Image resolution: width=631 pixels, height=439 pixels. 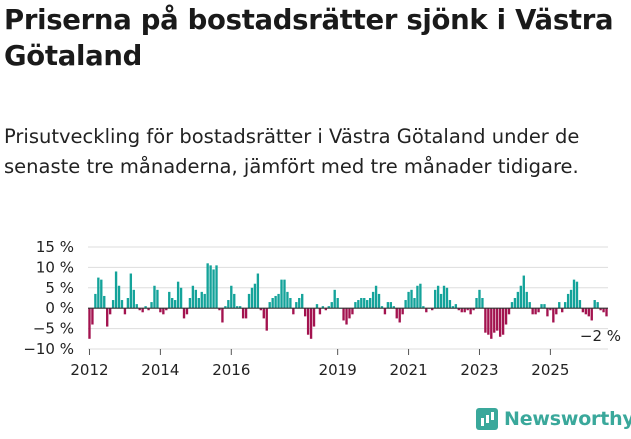 I want to click on x-tick-label: 2014, so click(x=160, y=370).